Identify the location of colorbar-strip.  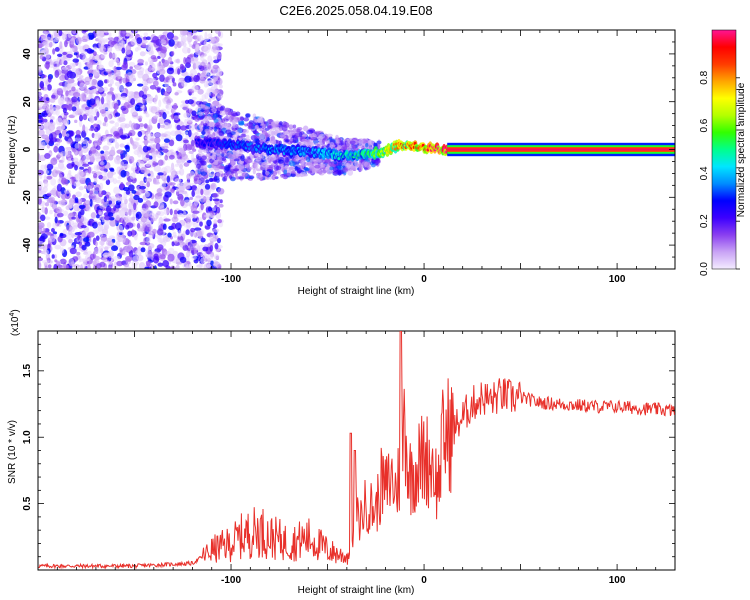
(724, 149).